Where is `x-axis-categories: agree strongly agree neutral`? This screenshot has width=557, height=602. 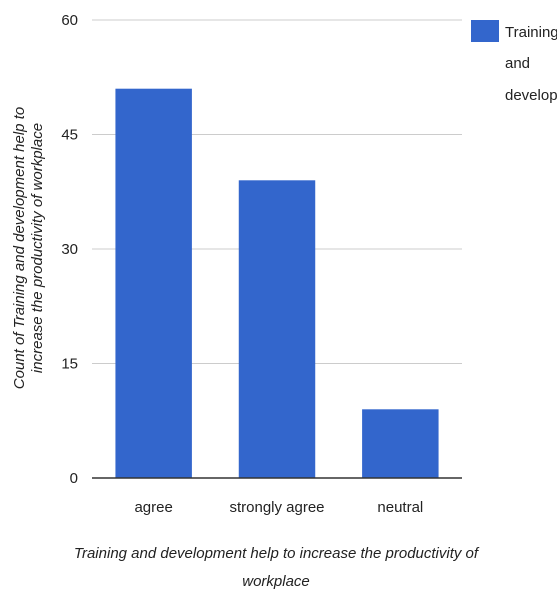
x-axis-categories: agree strongly agree neutral is located at coordinates (278, 507).